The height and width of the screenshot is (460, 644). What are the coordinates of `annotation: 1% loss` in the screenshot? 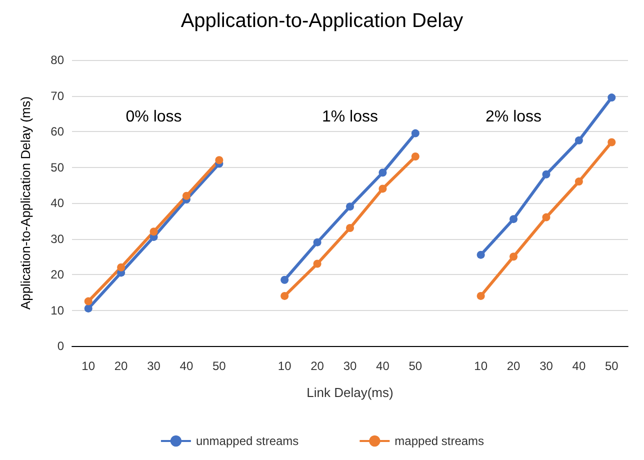 It's located at (350, 117).